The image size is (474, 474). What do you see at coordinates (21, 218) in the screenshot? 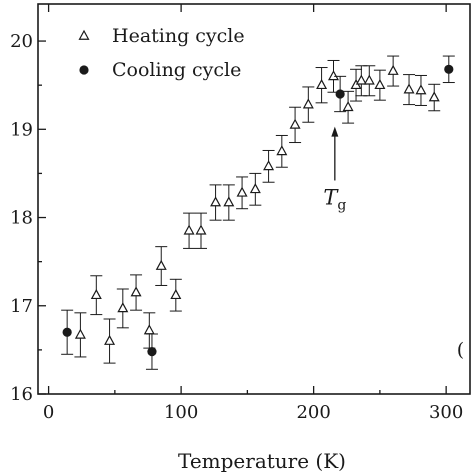
I see `y-tick-label: 18` at bounding box center [21, 218].